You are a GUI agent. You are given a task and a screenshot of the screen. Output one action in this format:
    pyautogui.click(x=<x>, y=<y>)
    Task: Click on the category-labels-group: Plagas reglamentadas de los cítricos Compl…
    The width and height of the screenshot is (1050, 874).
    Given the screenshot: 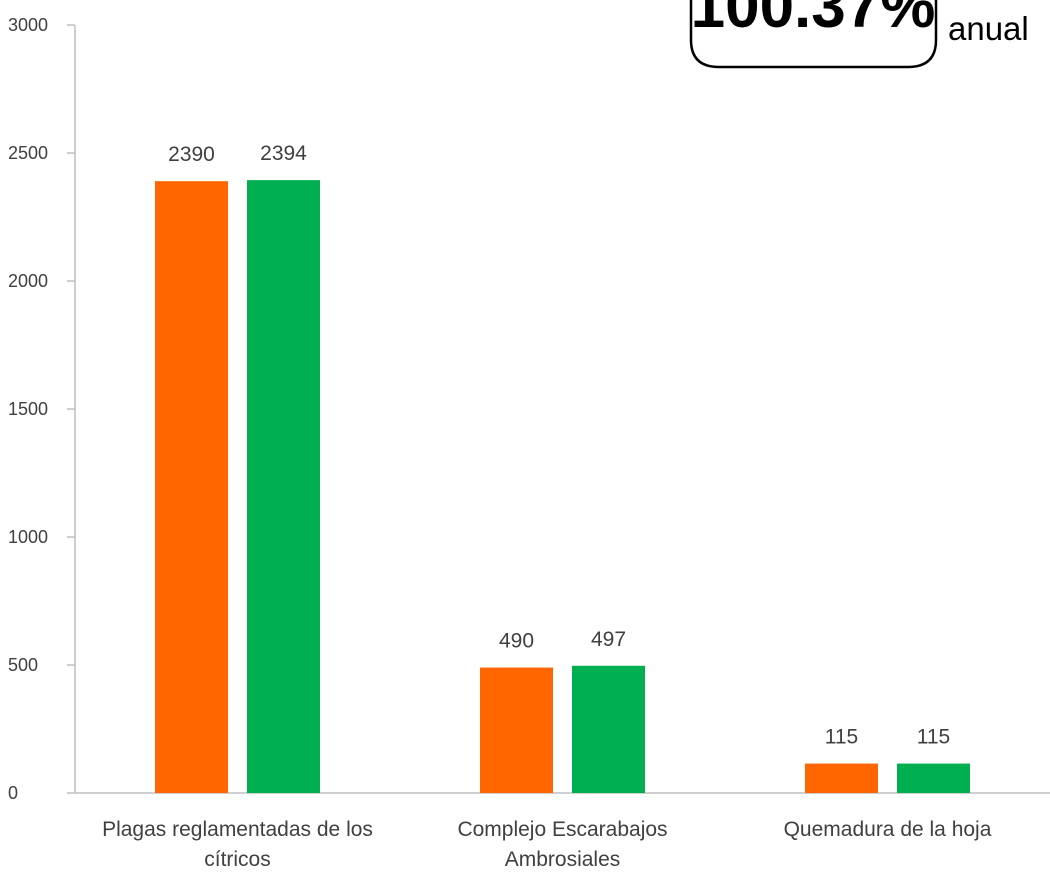 What is the action you would take?
    pyautogui.click(x=547, y=844)
    